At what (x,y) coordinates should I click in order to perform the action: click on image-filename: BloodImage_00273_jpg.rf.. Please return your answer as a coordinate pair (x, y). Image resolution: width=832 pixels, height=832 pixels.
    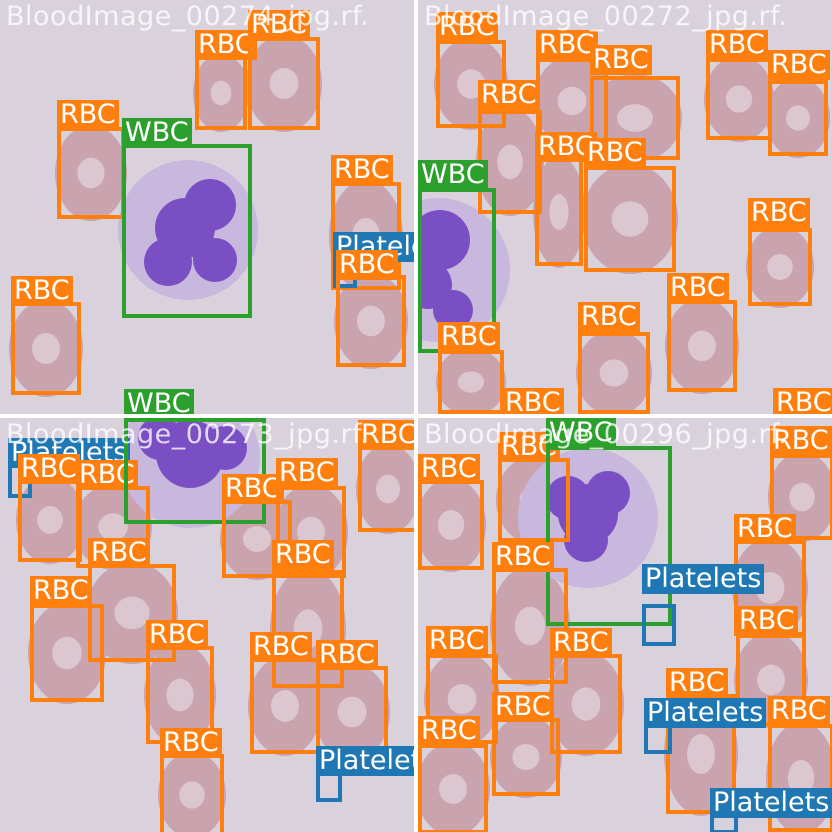
    Looking at the image, I should click on (188, 434).